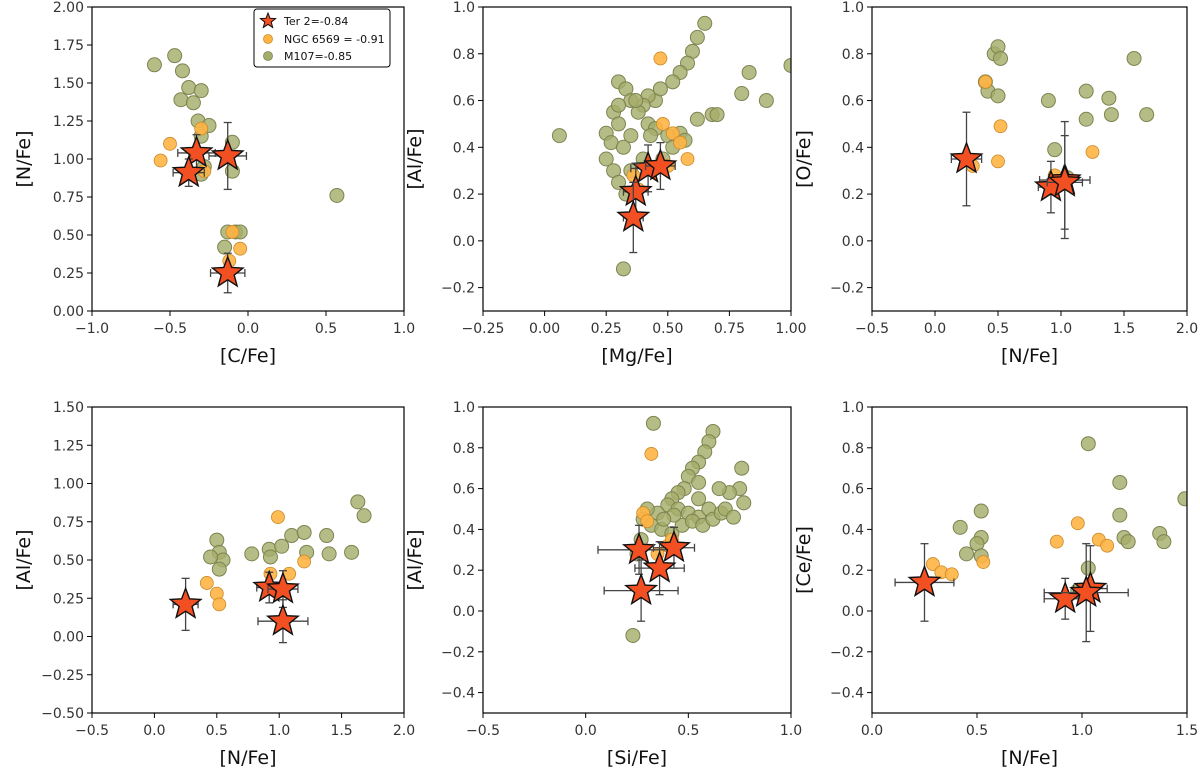 The height and width of the screenshot is (770, 1200). What do you see at coordinates (248, 356) in the screenshot?
I see `x-axis-label: [C/Fe]` at bounding box center [248, 356].